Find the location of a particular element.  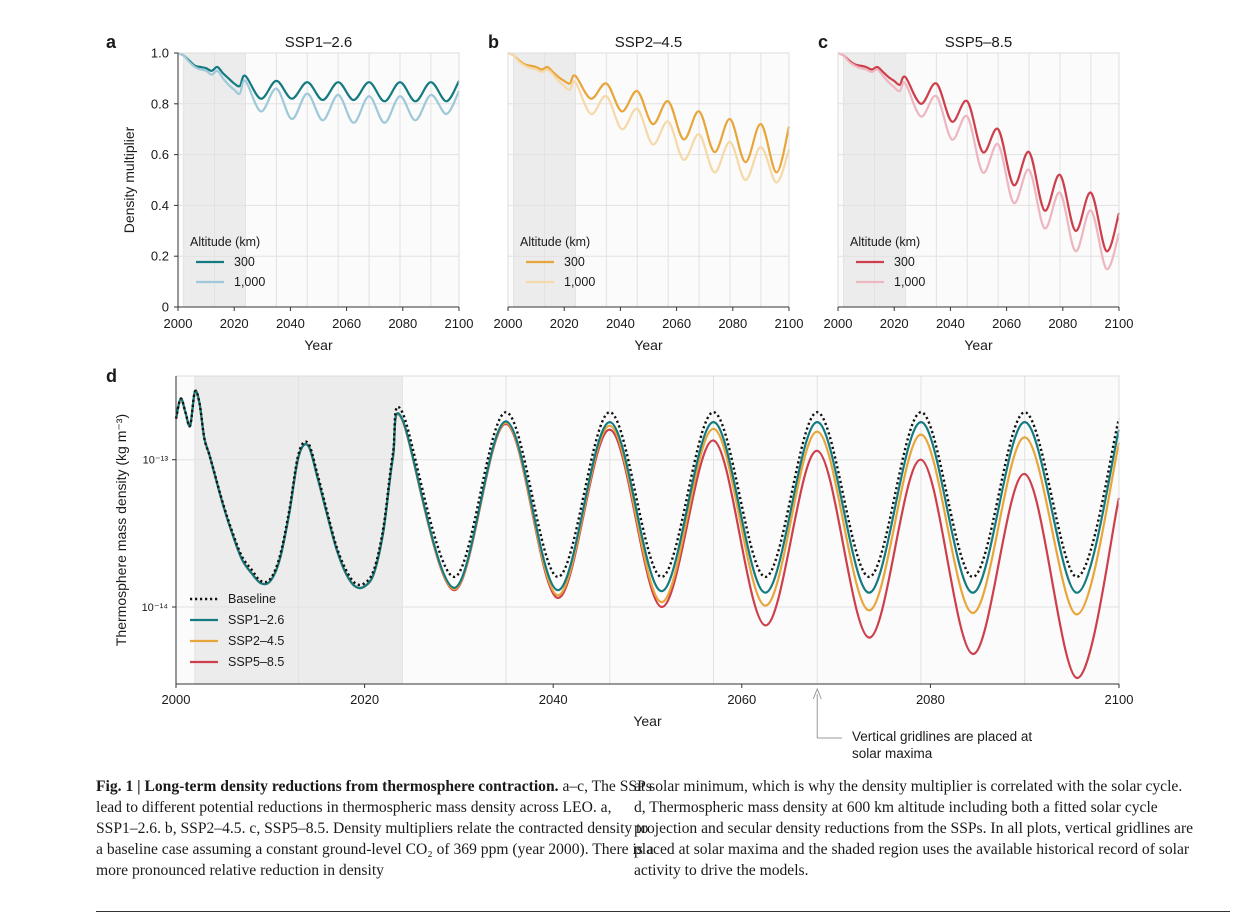

panel-a-legend-label: 300 is located at coordinates (244, 262).